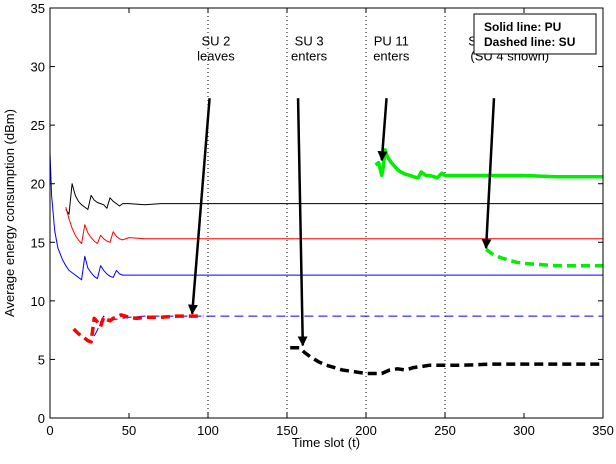 This screenshot has height=464, width=616. What do you see at coordinates (41, 359) in the screenshot?
I see `y-tick-label: 5` at bounding box center [41, 359].